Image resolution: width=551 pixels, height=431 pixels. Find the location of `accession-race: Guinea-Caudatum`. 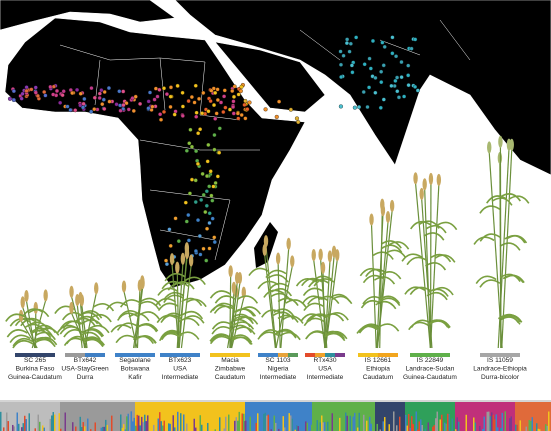

accession-race: Guinea-Caudatum is located at coordinates (430, 377).